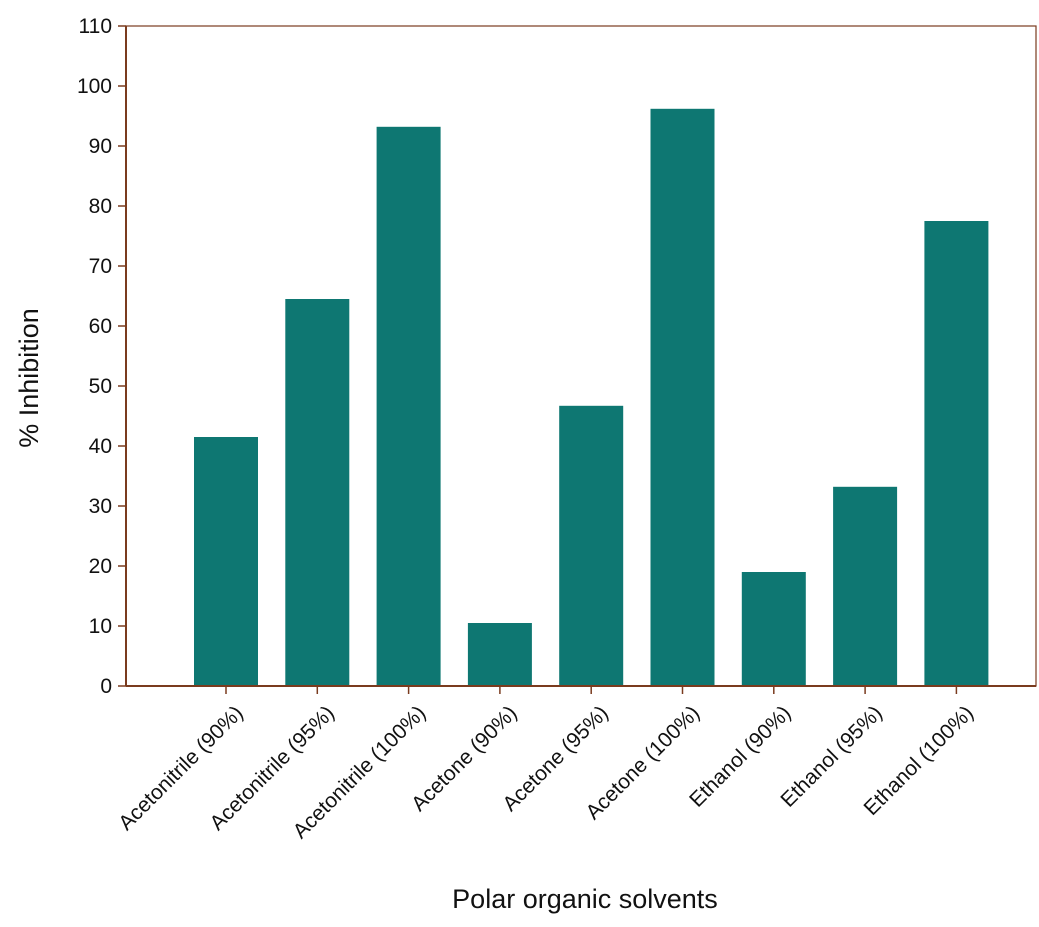 The image size is (1039, 927). What do you see at coordinates (100, 326) in the screenshot?
I see `y-tick-label: 60` at bounding box center [100, 326].